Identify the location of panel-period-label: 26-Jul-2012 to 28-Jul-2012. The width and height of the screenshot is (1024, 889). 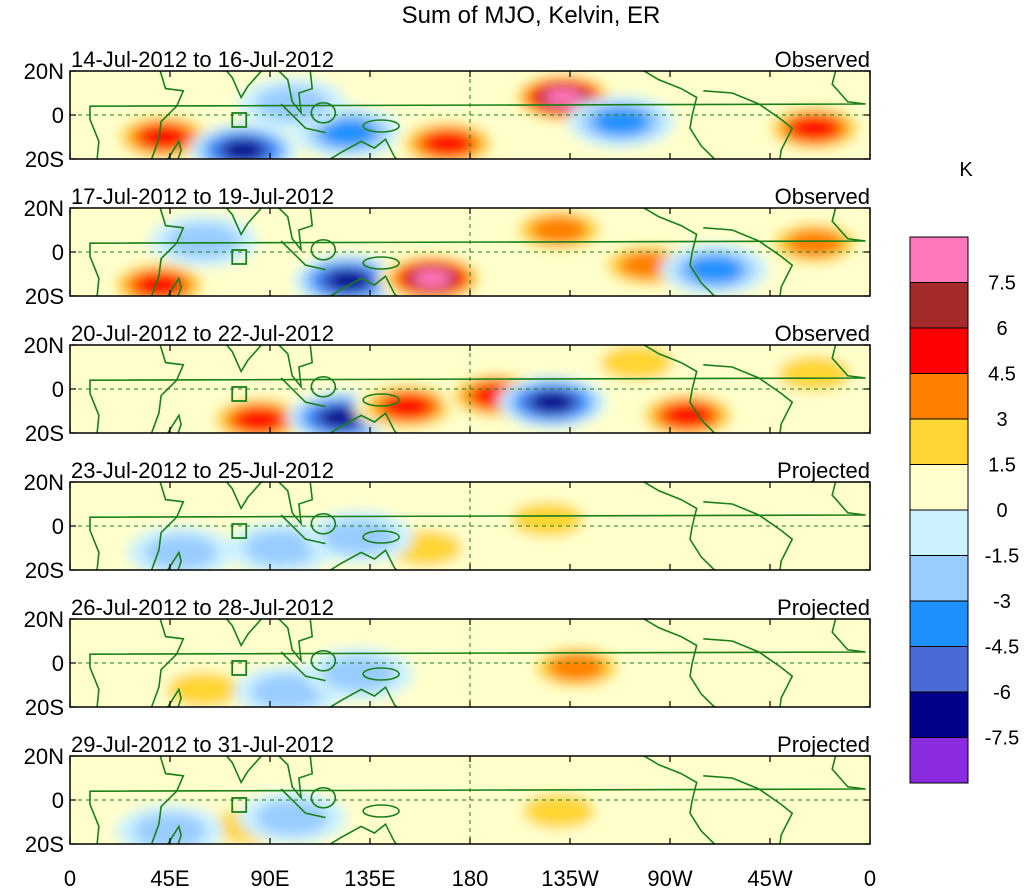
(202, 607).